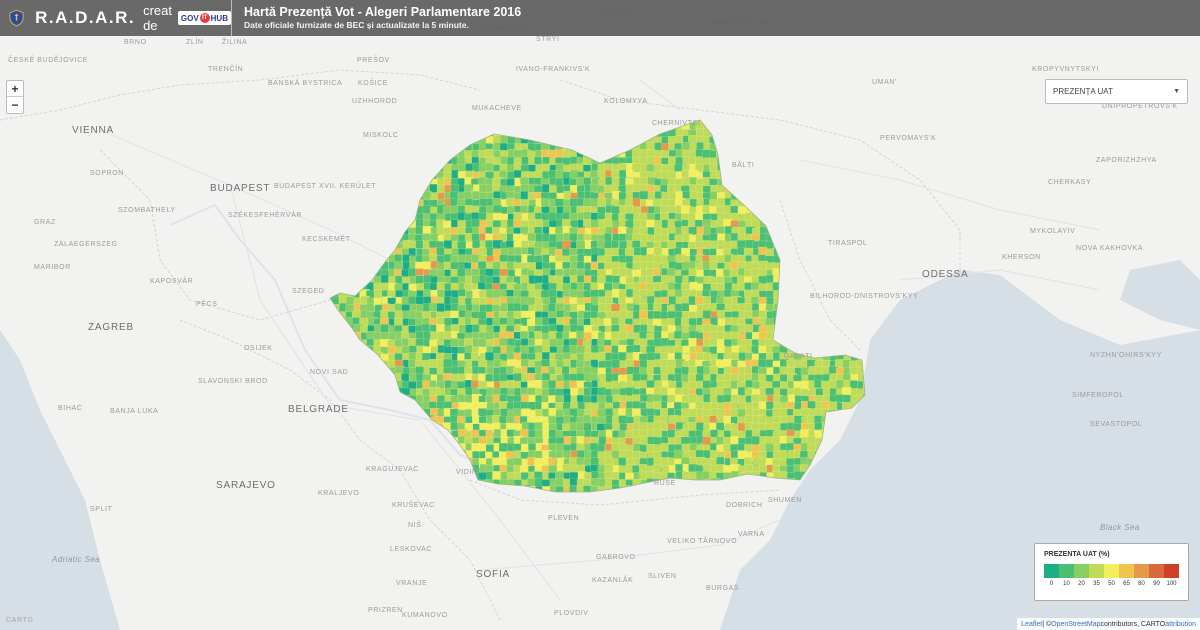 The image size is (1200, 630). Describe the element at coordinates (1098, 395) in the screenshot. I see `place-label: SIMFEROPOL` at that location.